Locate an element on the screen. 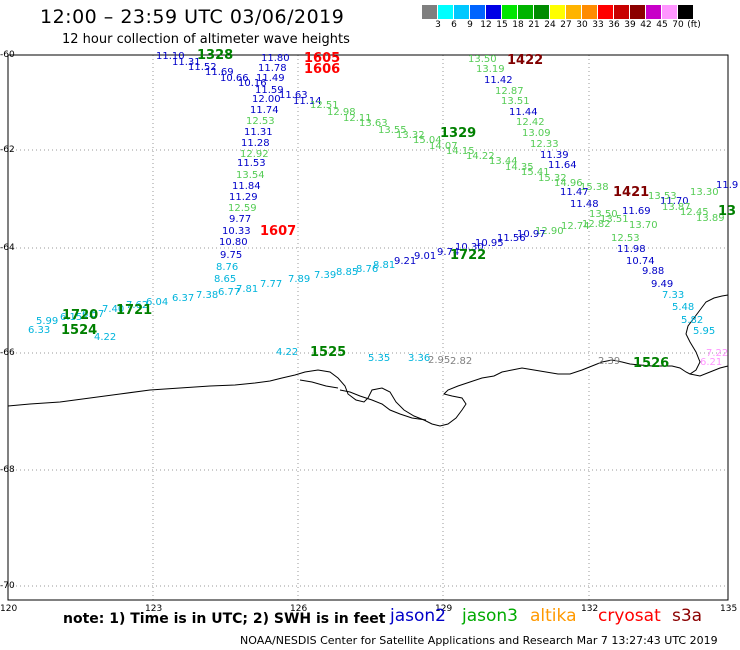  swh-value: 5.99 is located at coordinates (47, 321).